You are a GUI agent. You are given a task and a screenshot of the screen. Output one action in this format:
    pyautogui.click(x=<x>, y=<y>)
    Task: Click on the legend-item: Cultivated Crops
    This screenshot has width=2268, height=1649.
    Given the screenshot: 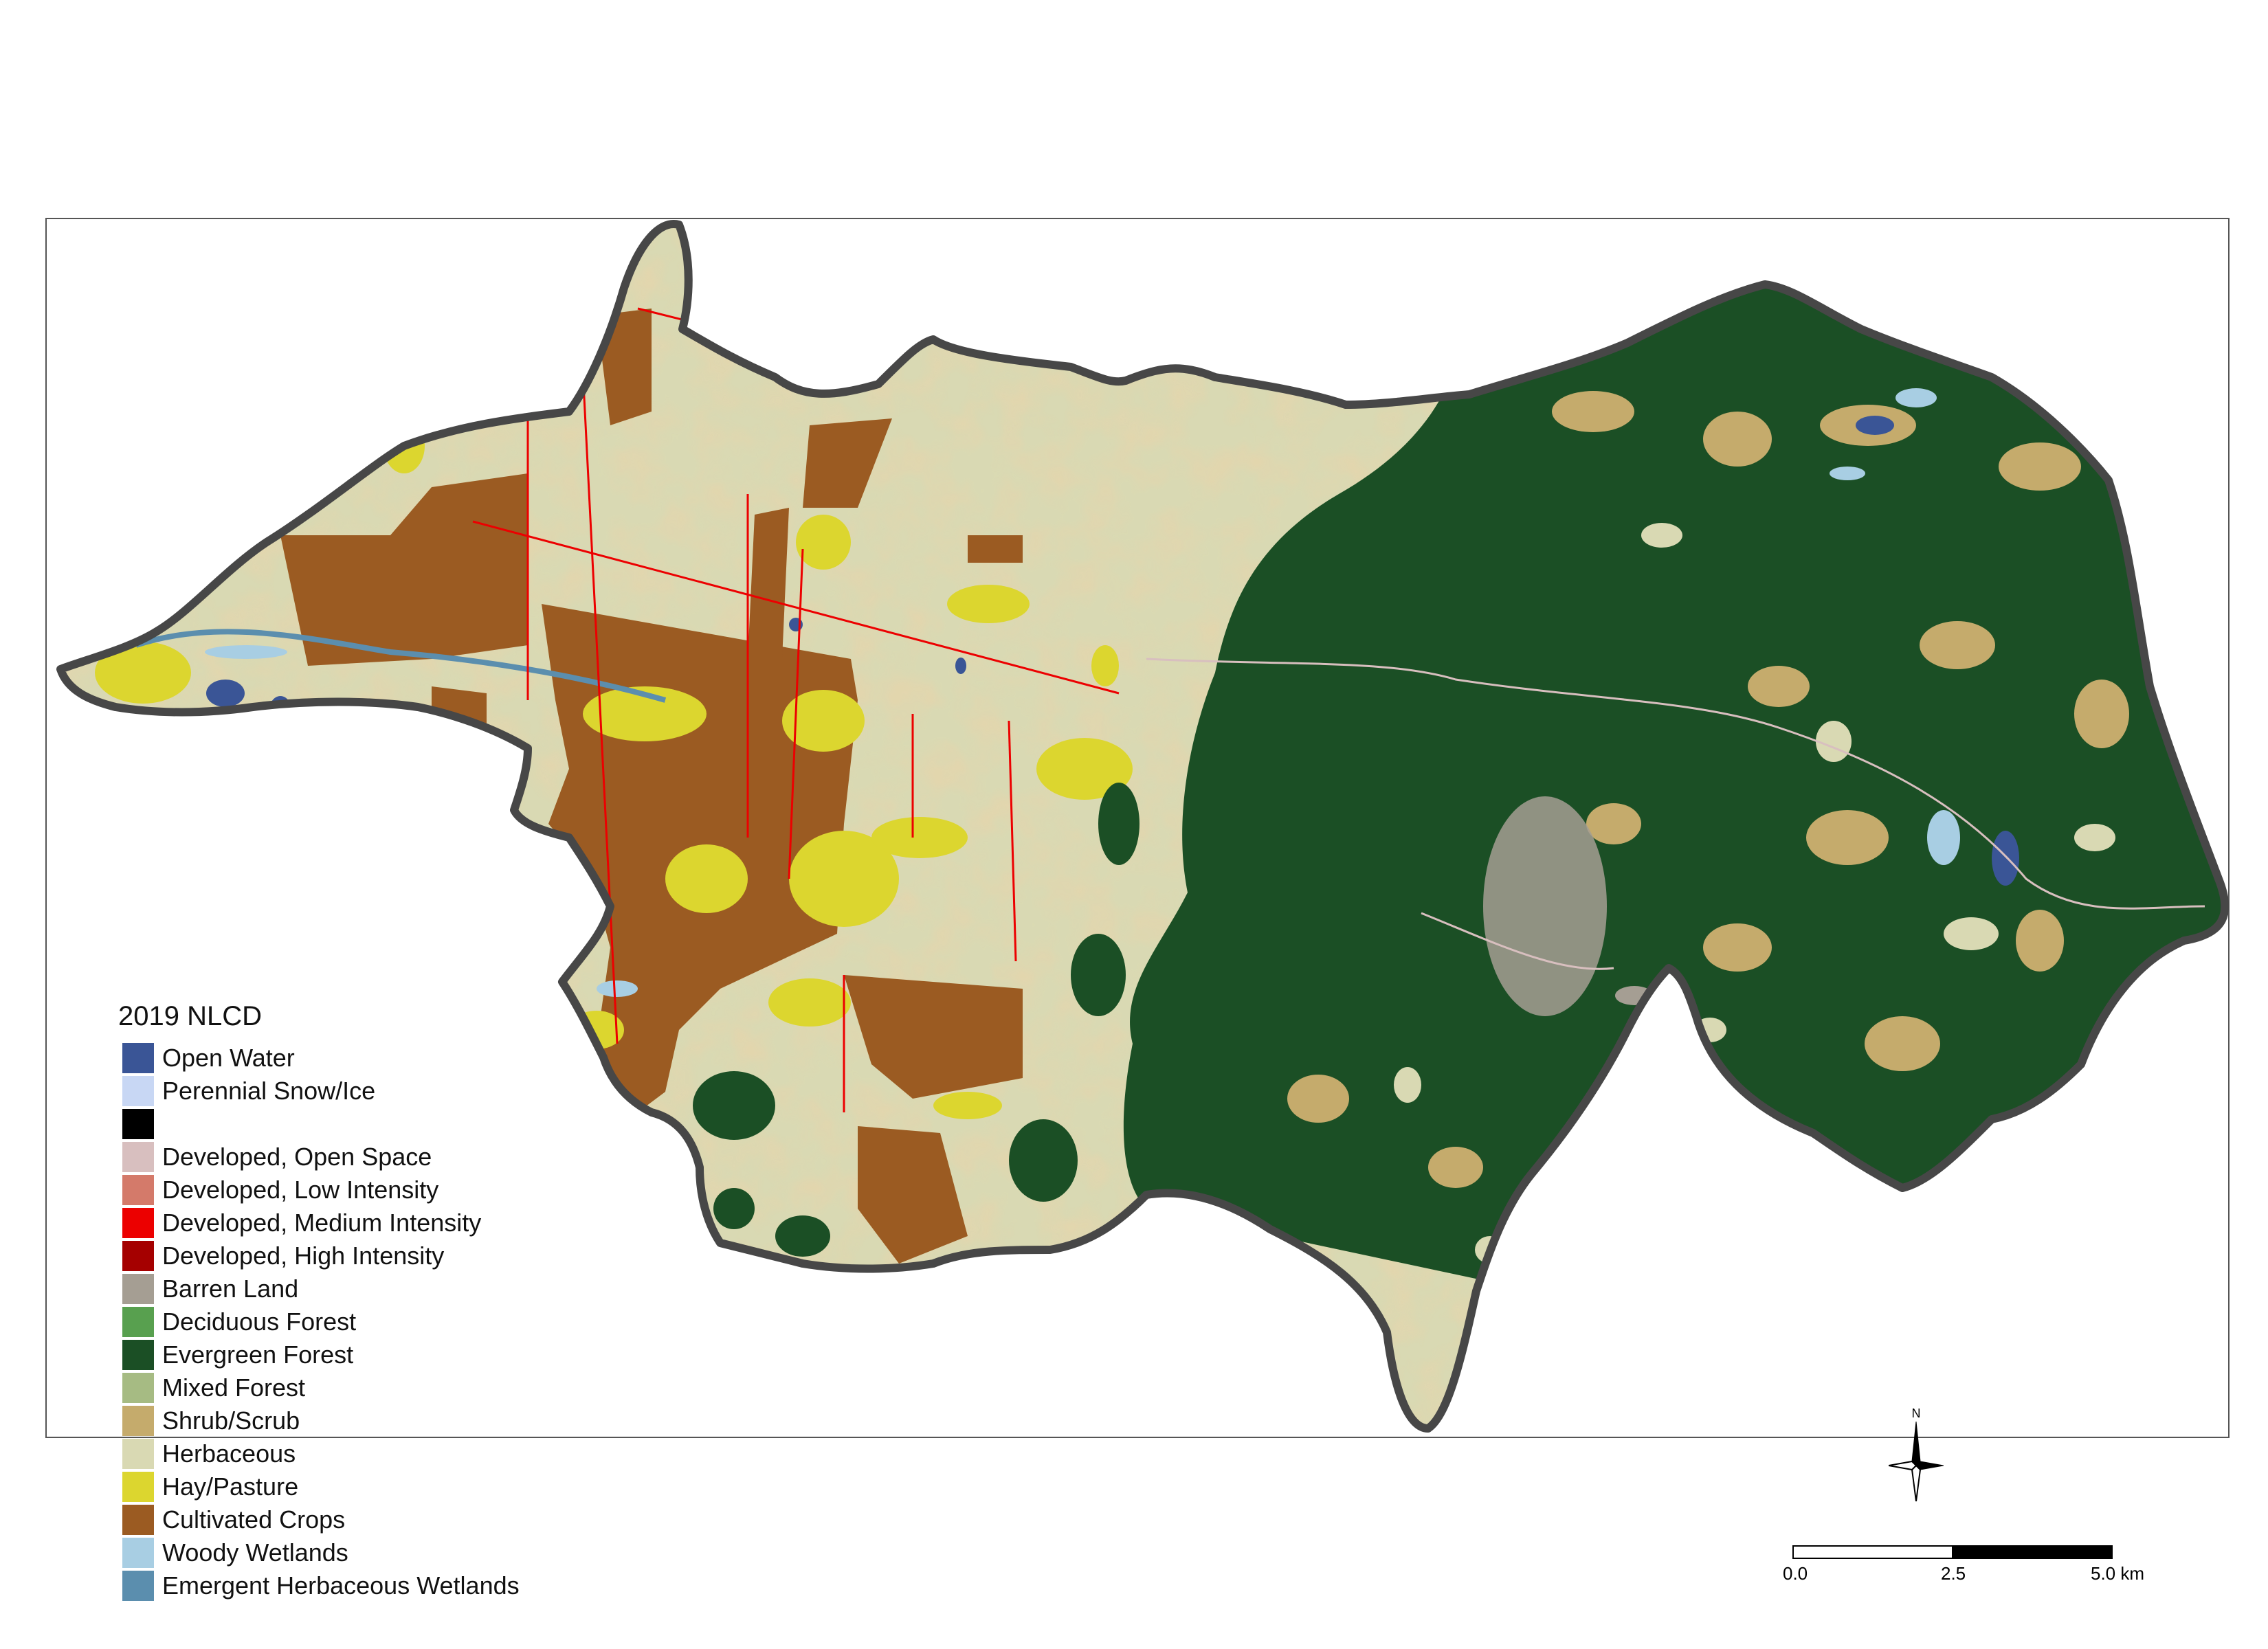 What is the action you would take?
    pyautogui.click(x=231, y=1519)
    